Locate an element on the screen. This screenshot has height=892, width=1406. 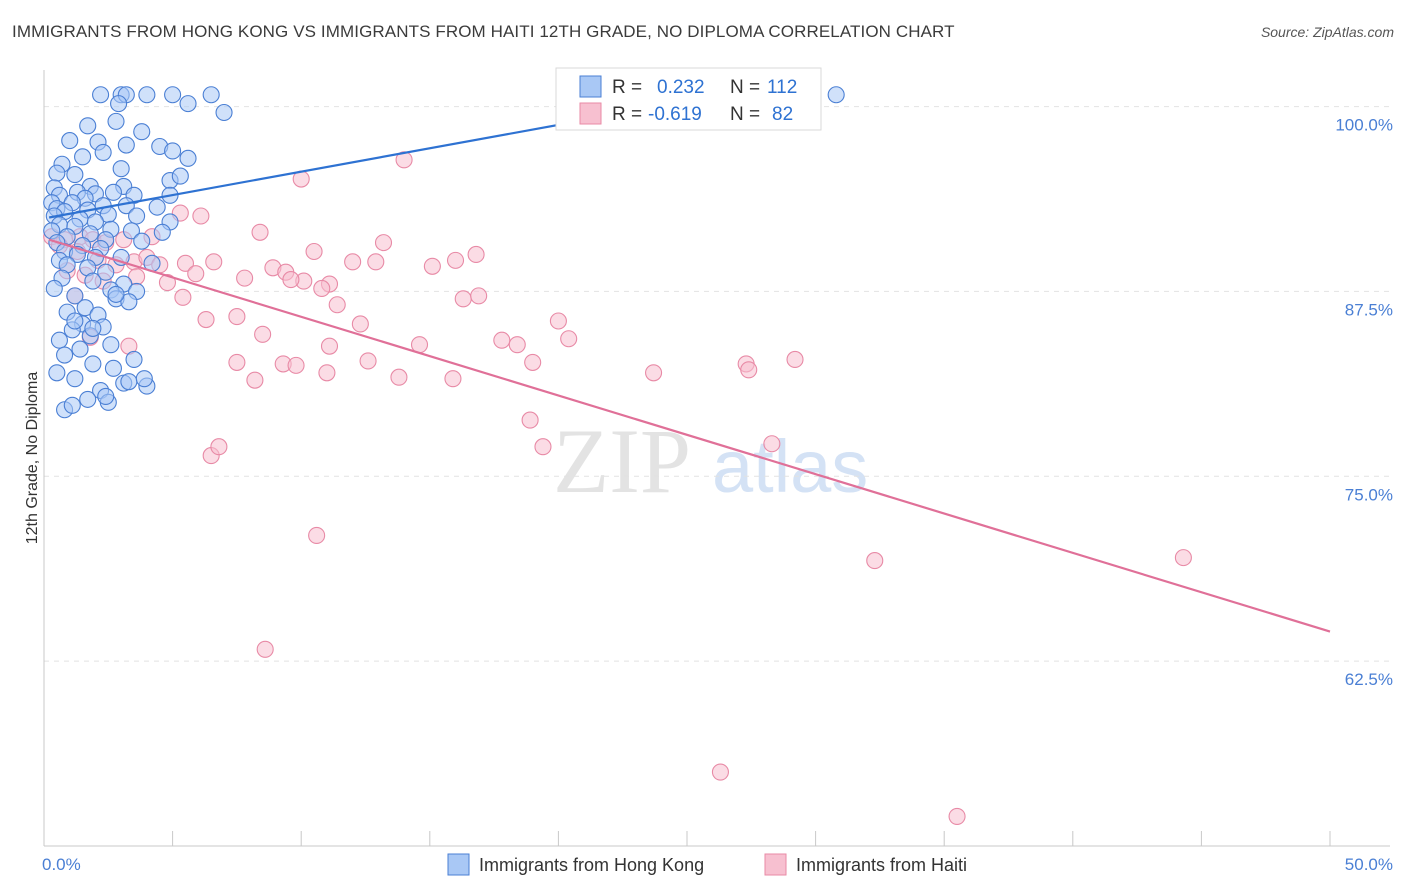
stats-r-label-haiti: R = is located at coordinates (627, 114).